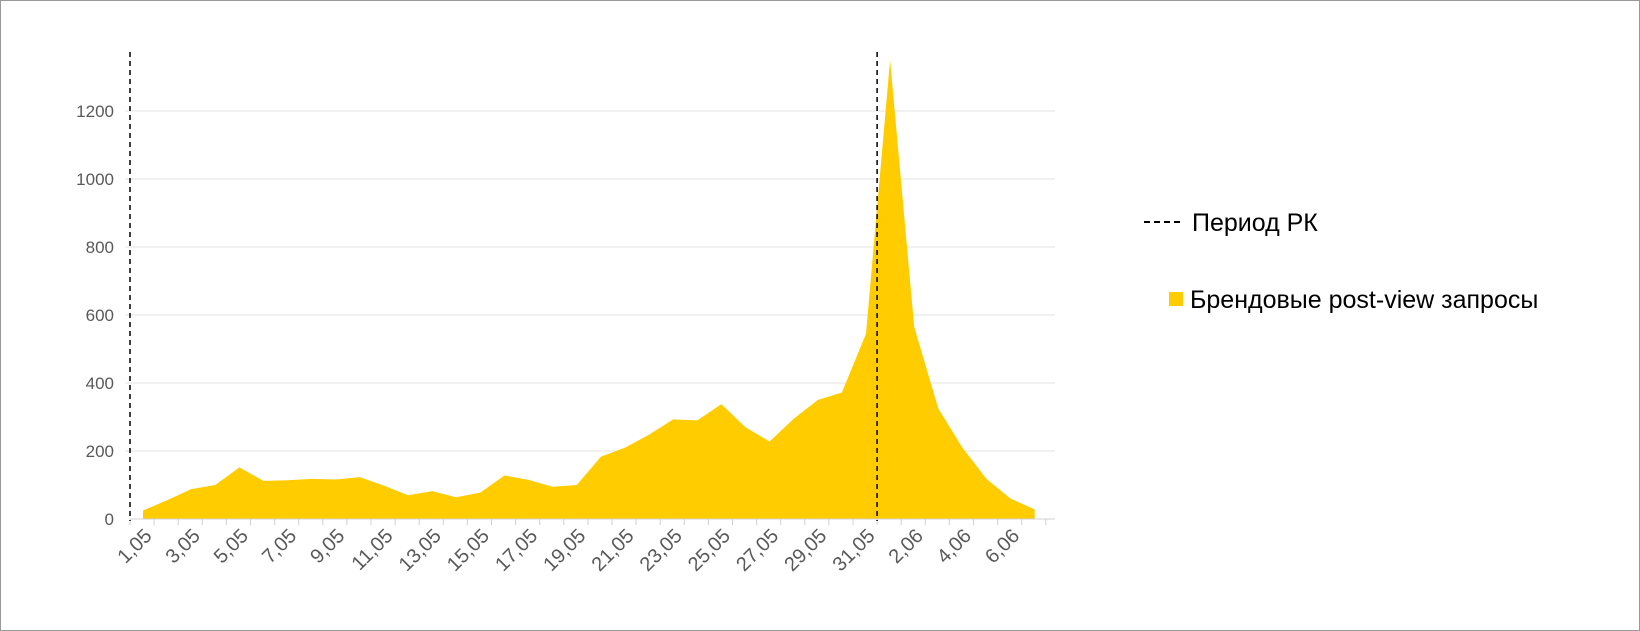  What do you see at coordinates (109, 519) in the screenshot?
I see `y-tick-label: 0` at bounding box center [109, 519].